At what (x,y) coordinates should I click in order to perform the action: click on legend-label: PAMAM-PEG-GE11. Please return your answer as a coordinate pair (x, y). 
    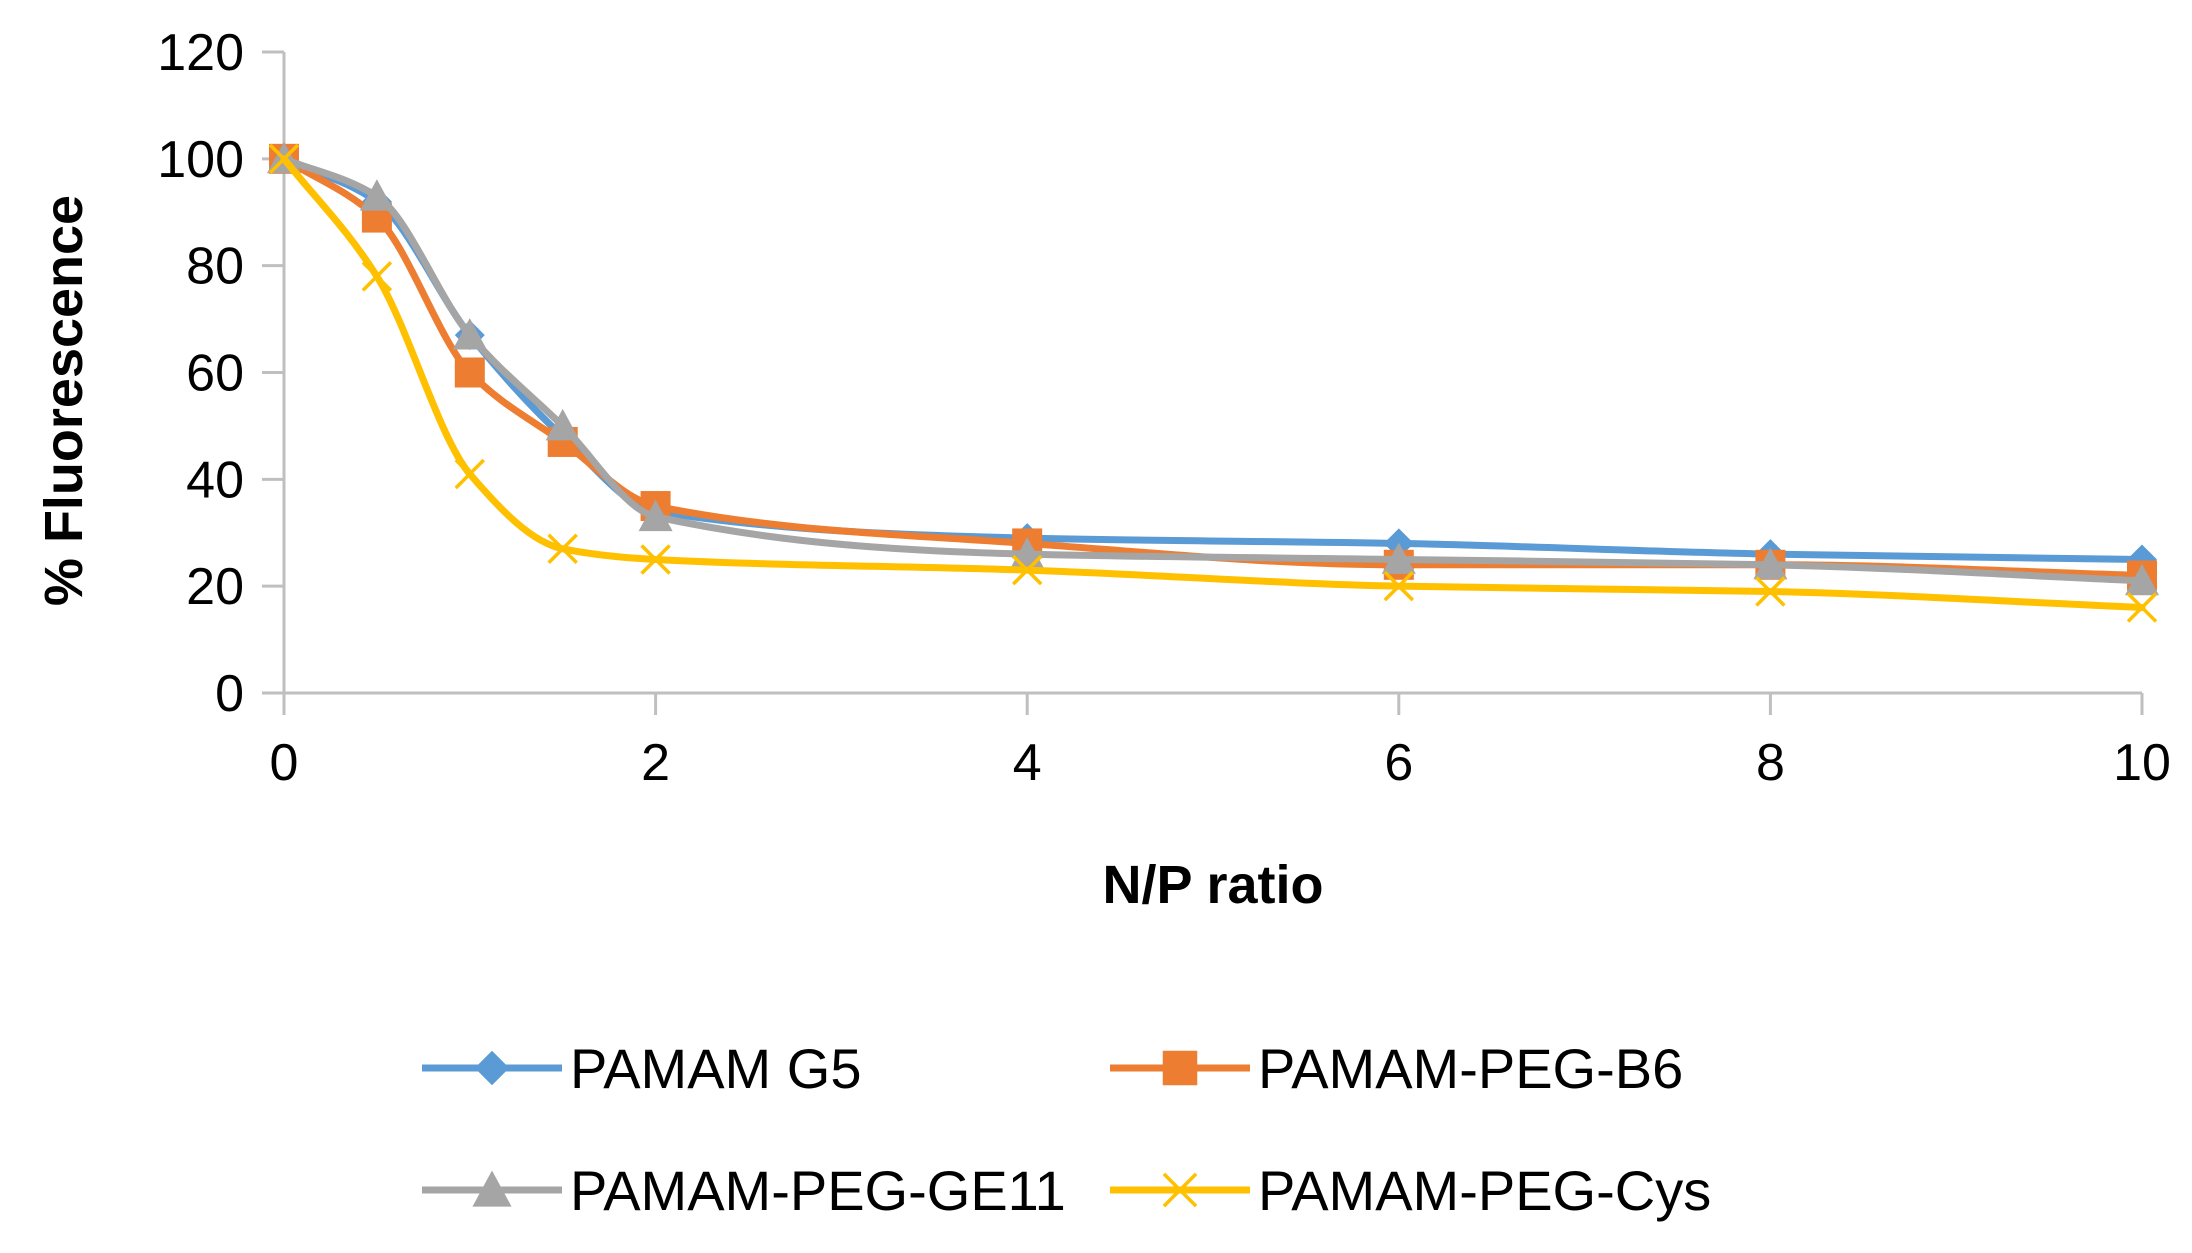
    Looking at the image, I should click on (818, 1190).